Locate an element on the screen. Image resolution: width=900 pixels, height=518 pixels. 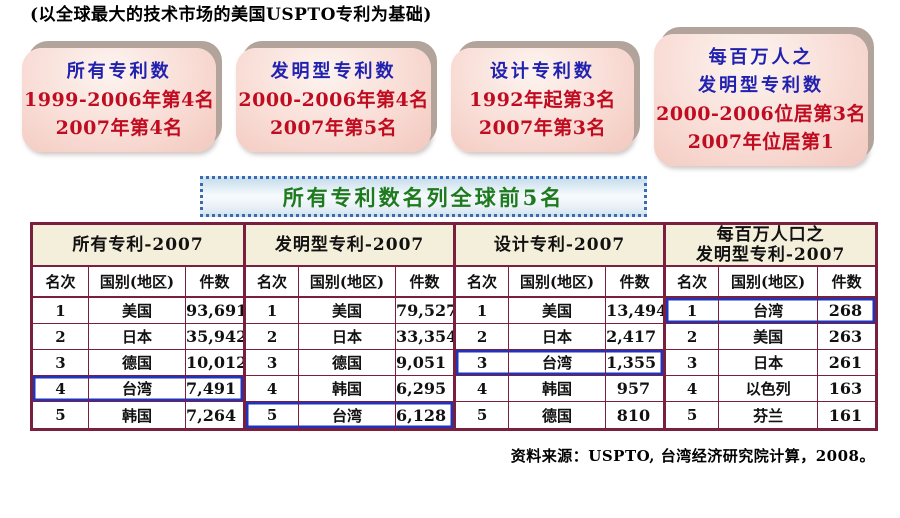
count-cell: 10,012 is located at coordinates (214, 363).